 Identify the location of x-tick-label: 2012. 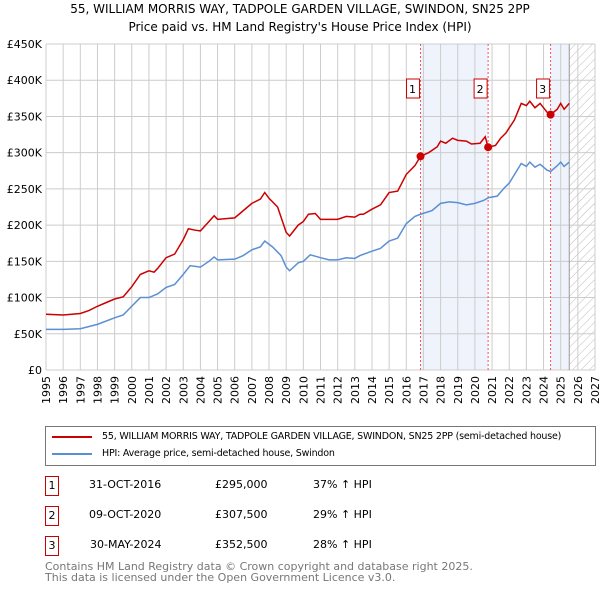
(338, 390).